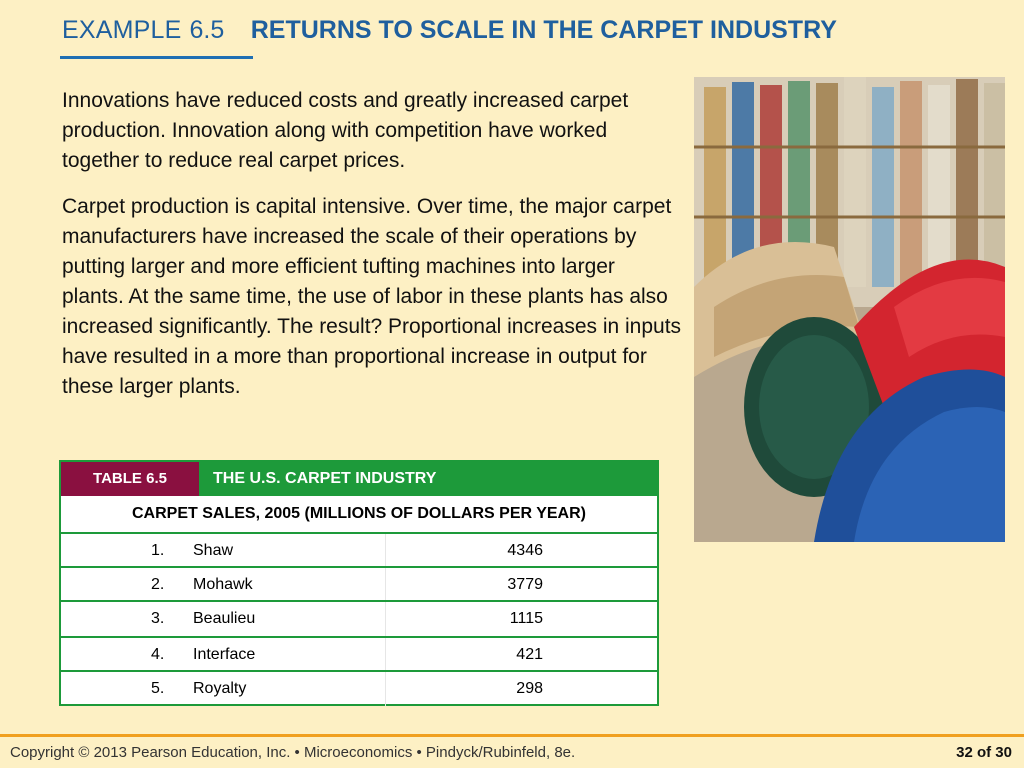 The width and height of the screenshot is (1024, 768). What do you see at coordinates (158, 584) in the screenshot?
I see `row-rank: 2.` at bounding box center [158, 584].